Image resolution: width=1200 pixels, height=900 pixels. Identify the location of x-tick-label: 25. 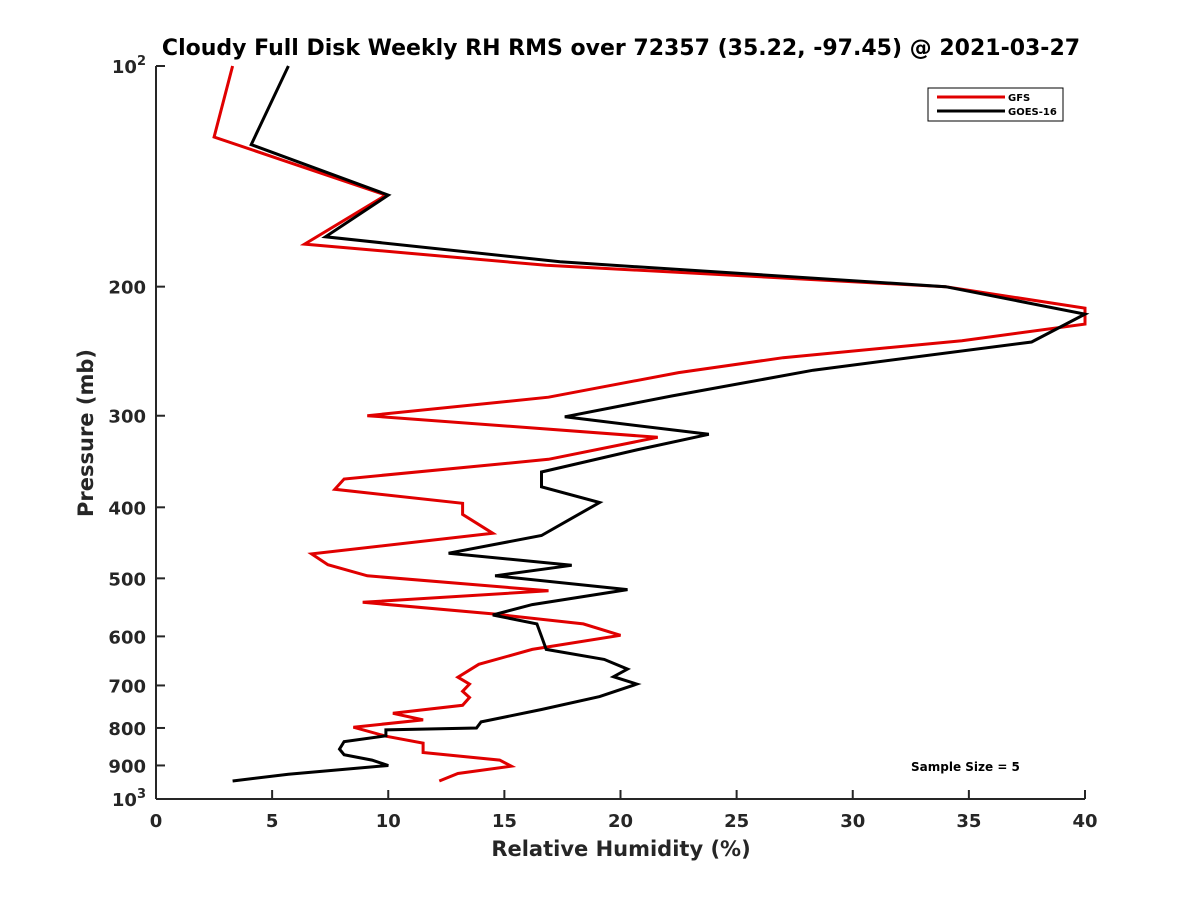
(736, 821).